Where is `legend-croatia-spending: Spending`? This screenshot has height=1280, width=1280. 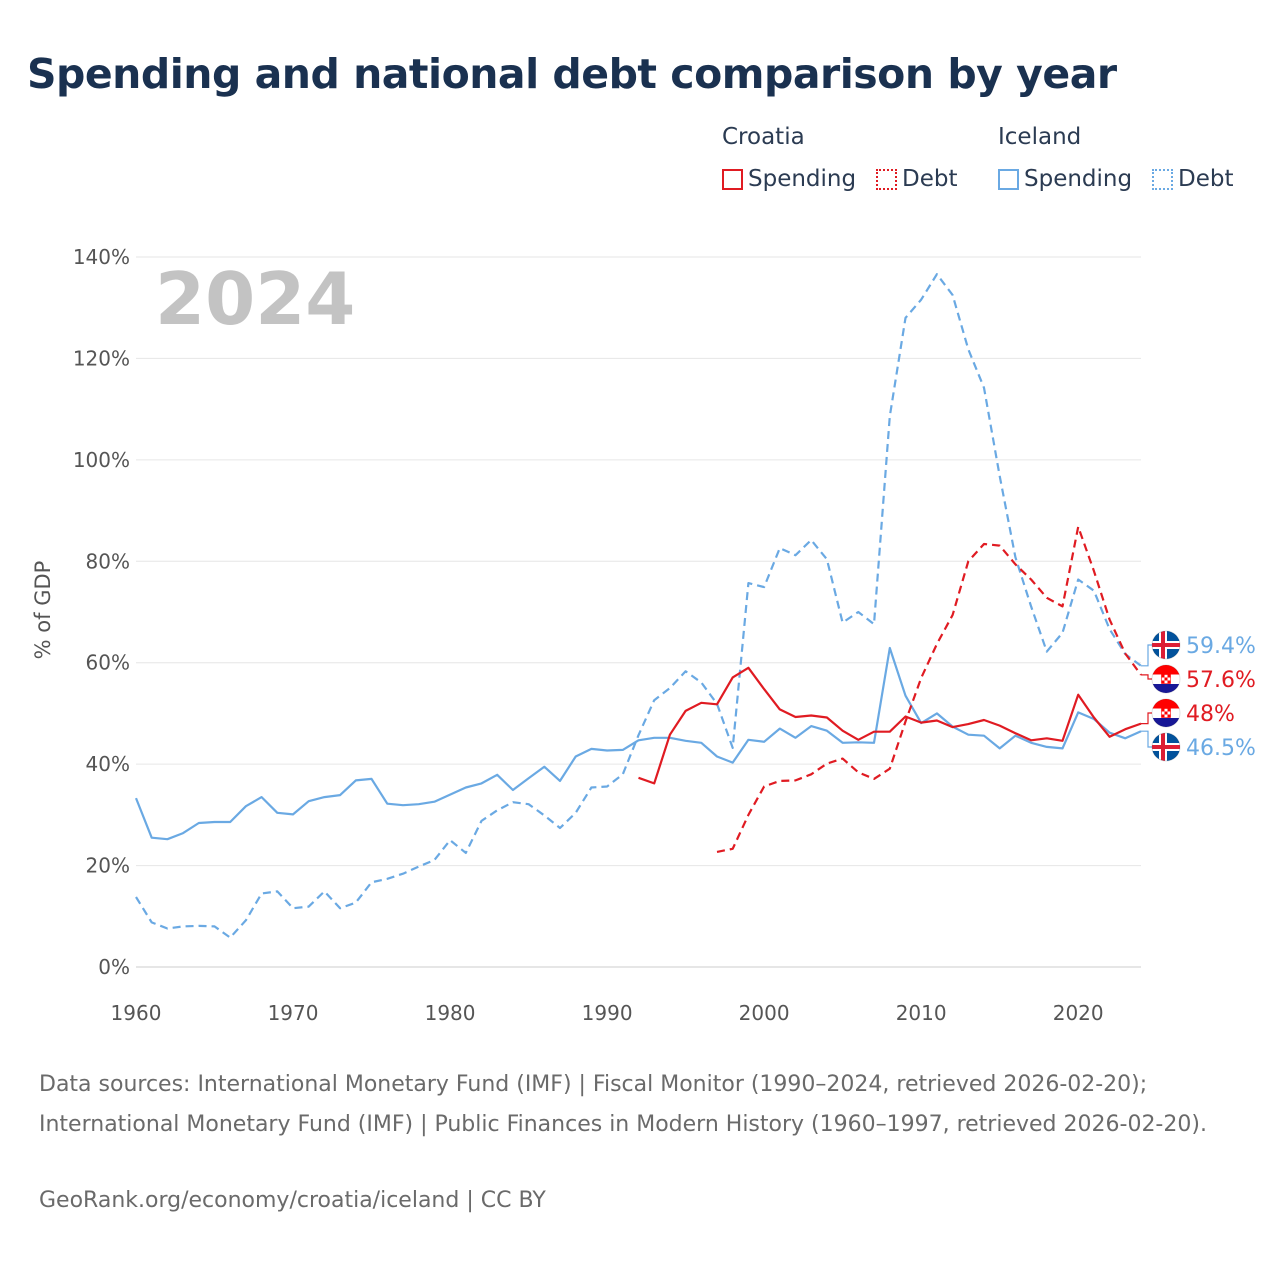
legend-croatia-spending: Spending is located at coordinates (789, 179).